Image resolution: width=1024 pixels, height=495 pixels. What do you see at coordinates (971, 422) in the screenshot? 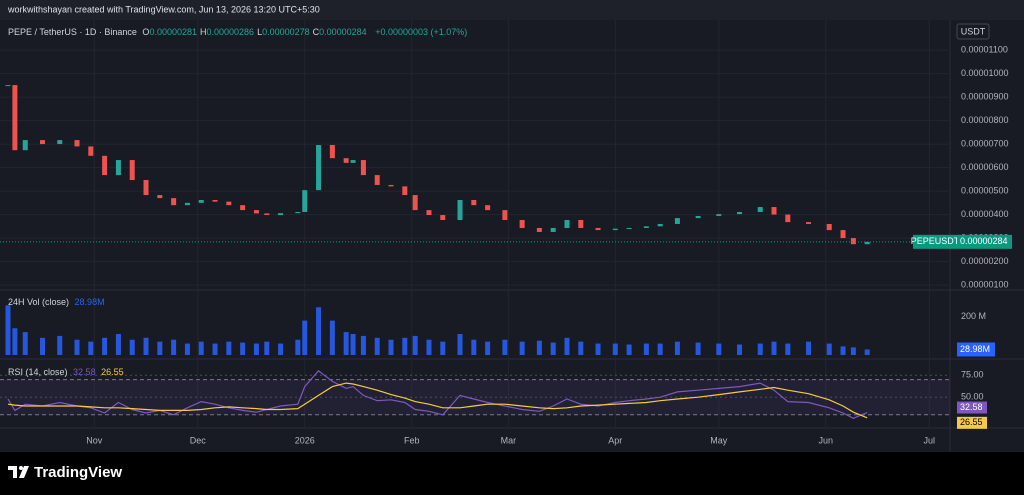
I see `rsi-tag: 26.55` at bounding box center [971, 422].